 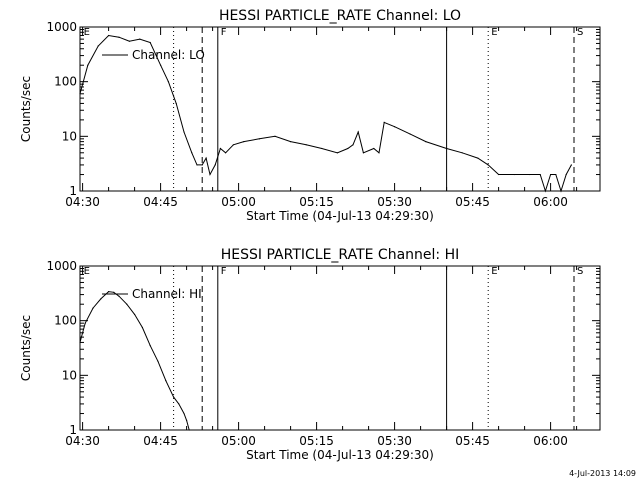 What do you see at coordinates (340, 16) in the screenshot?
I see `chart-title: HESSI PARTICLE_RATE Channel: LO` at bounding box center [340, 16].